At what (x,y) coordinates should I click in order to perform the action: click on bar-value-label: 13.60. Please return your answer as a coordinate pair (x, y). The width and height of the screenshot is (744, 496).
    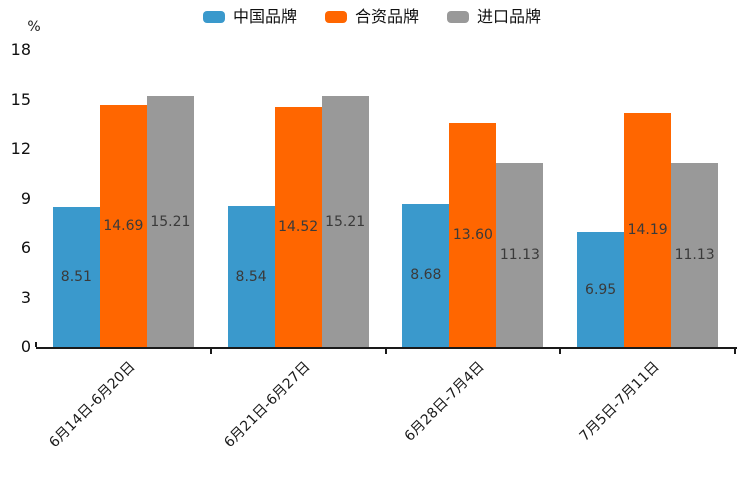
    Looking at the image, I should click on (472, 234).